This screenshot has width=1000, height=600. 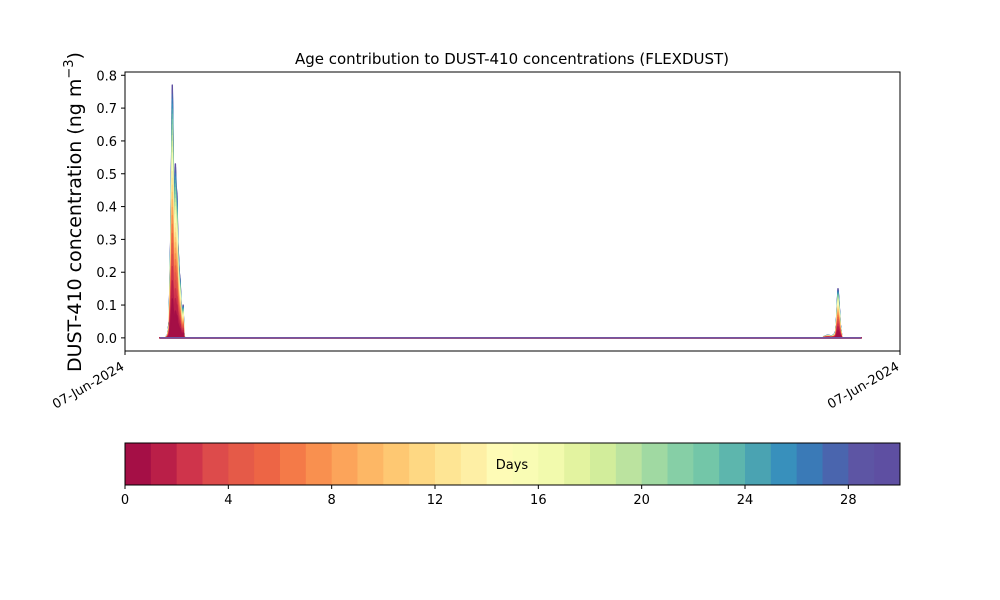 What do you see at coordinates (69, 68) in the screenshot?
I see `y-axis-label-exponent: −3` at bounding box center [69, 68].